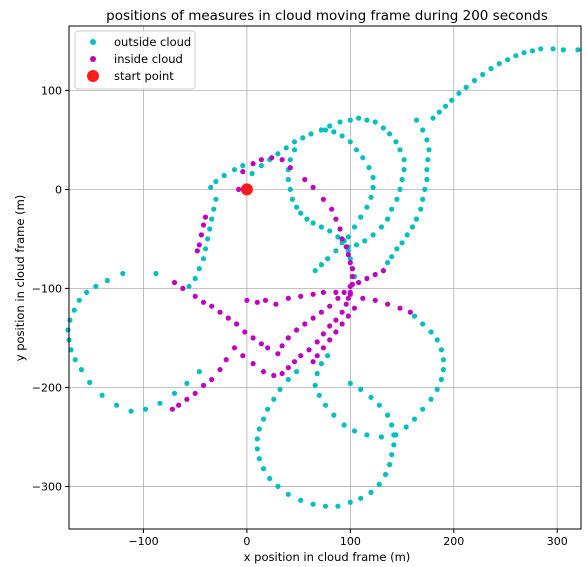  What do you see at coordinates (58, 189) in the screenshot?
I see `y-tick-label: 0` at bounding box center [58, 189].